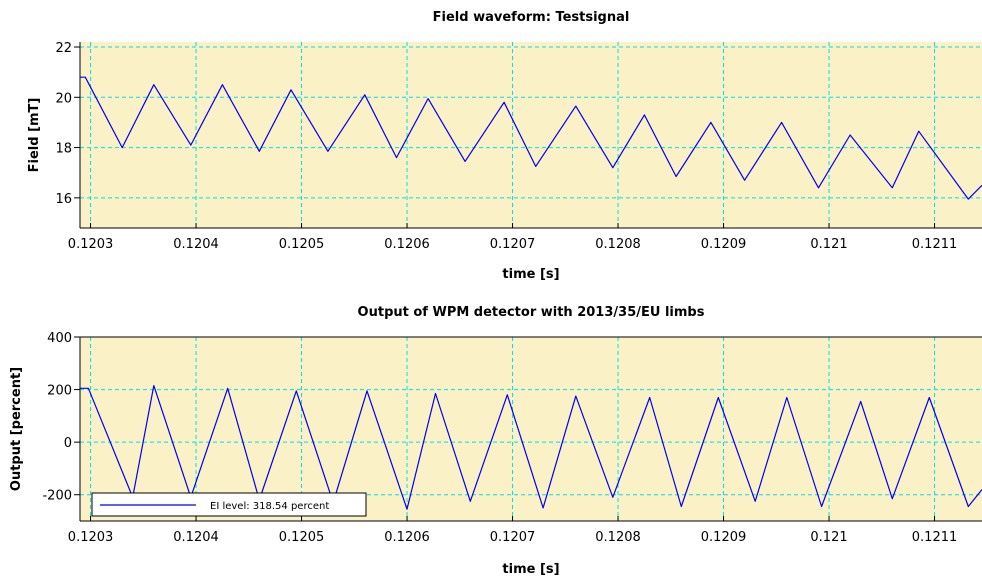  What do you see at coordinates (63, 149) in the screenshot?
I see `y-tick-label: 18` at bounding box center [63, 149].